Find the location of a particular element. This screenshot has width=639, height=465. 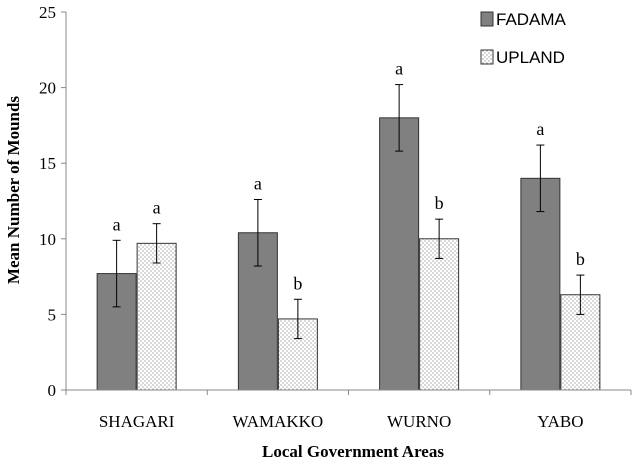

y-tick-label: 20 is located at coordinates (47, 88).